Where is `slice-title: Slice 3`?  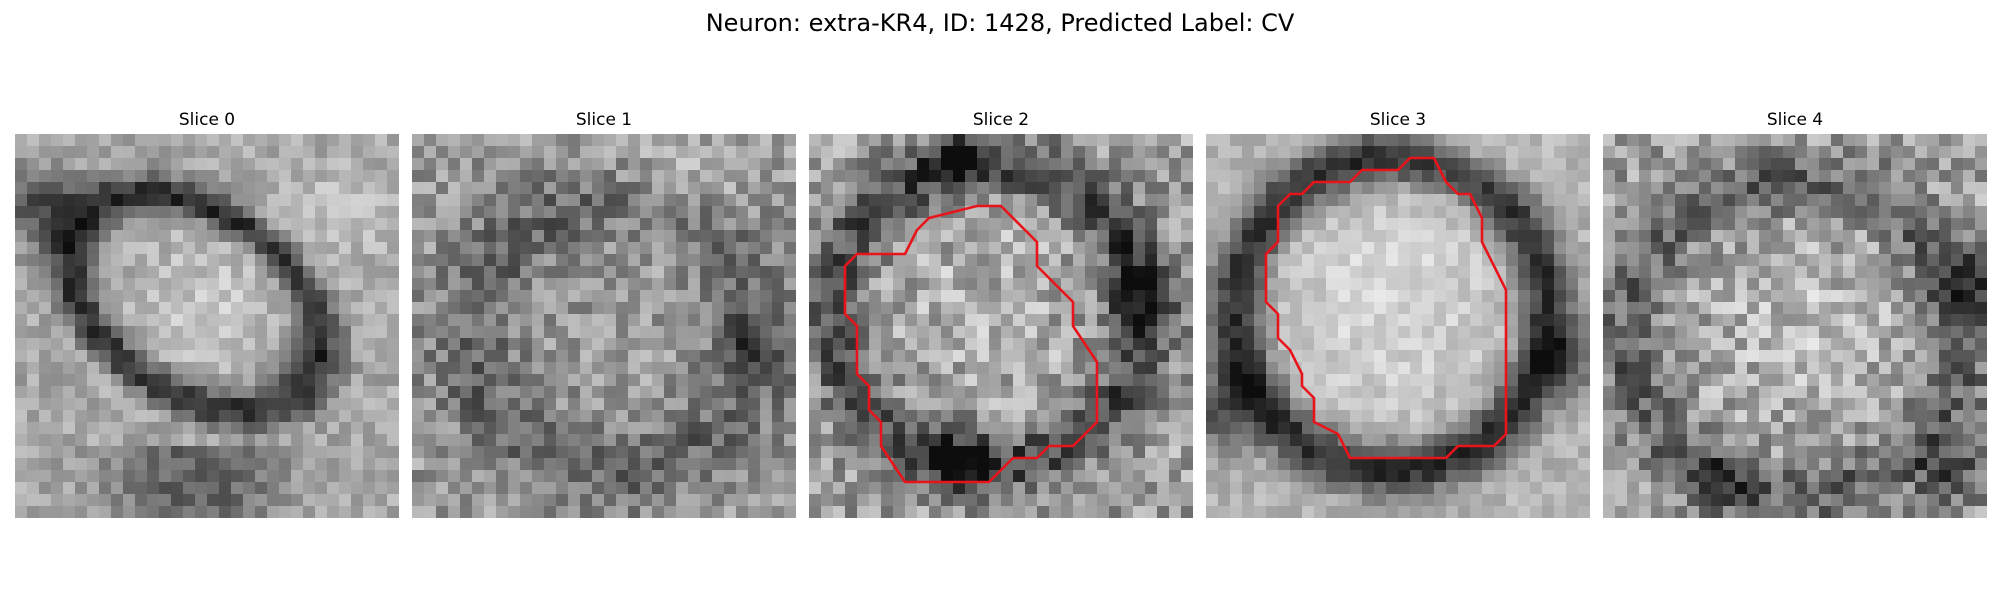 slice-title: Slice 3 is located at coordinates (1398, 120).